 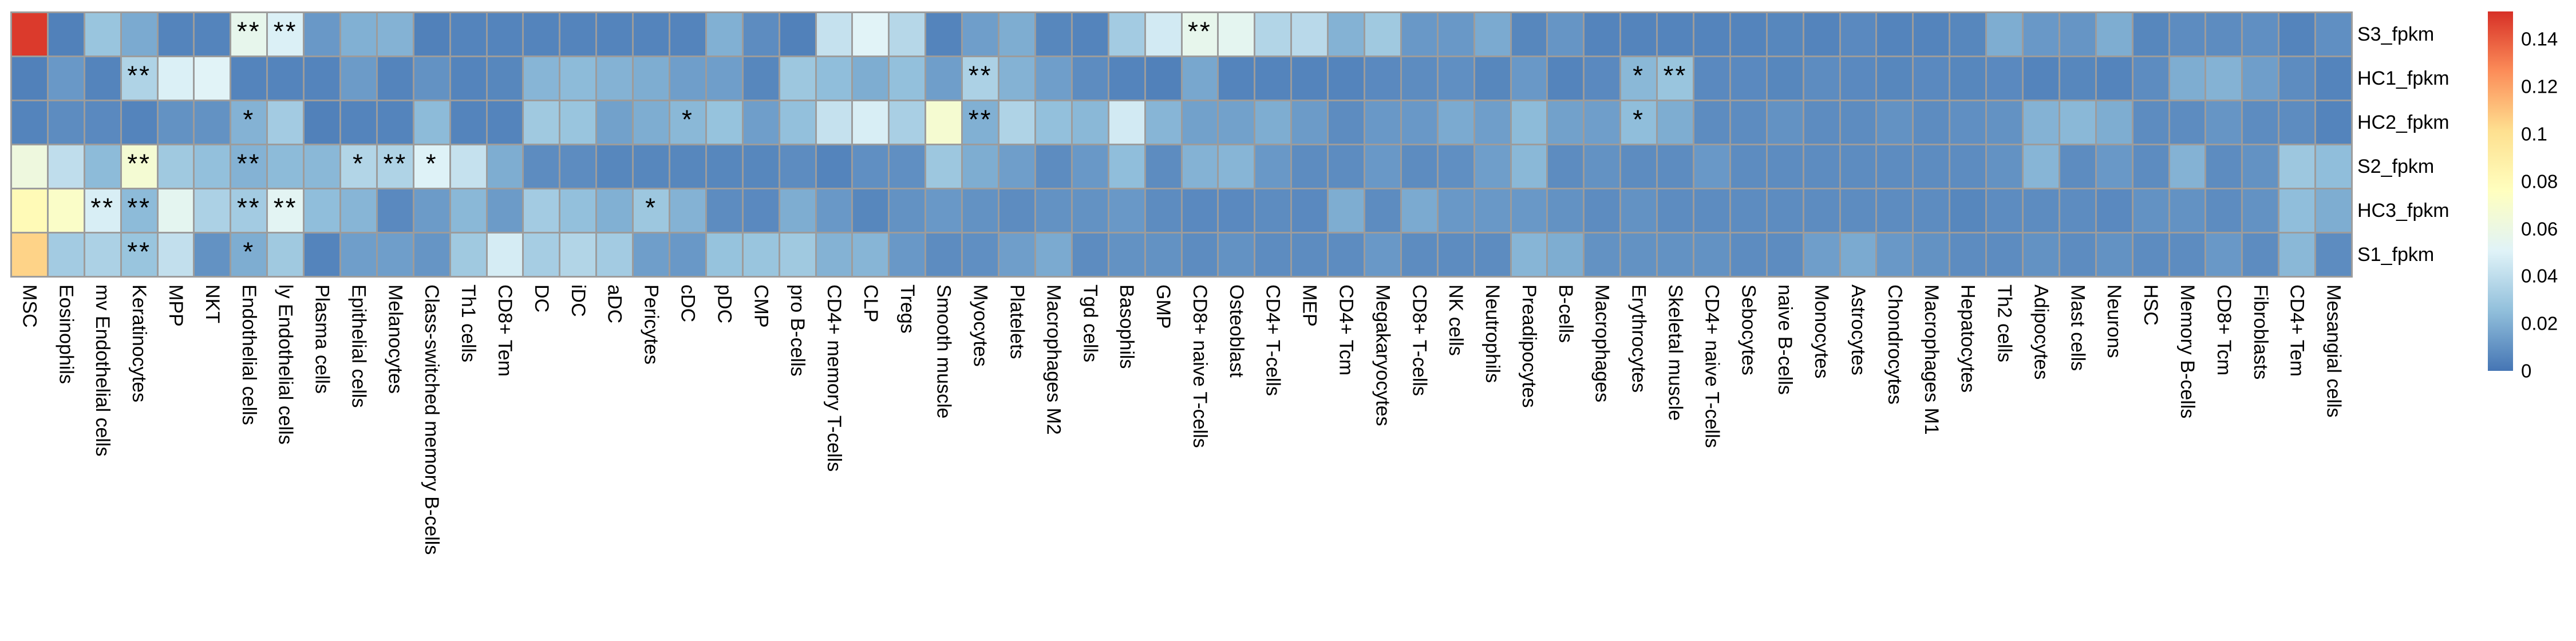 I want to click on column-label: Macrophages, so click(x=1602, y=343).